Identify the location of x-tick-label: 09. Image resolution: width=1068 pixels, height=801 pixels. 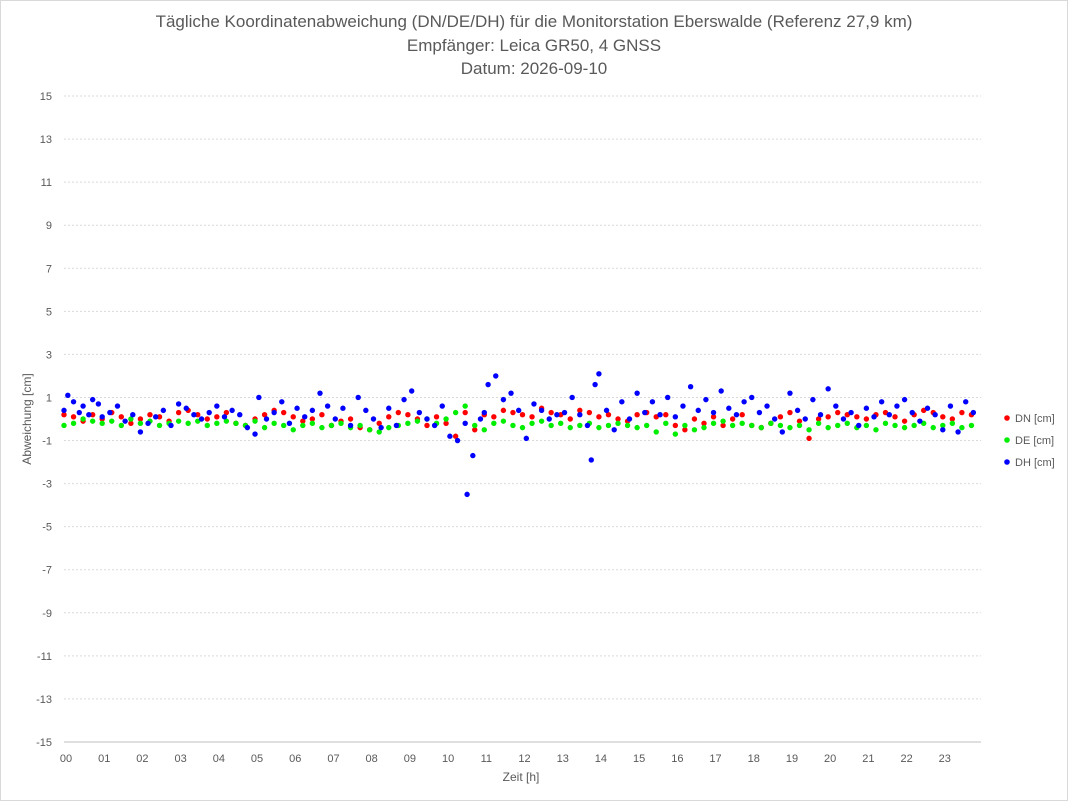
(410, 759).